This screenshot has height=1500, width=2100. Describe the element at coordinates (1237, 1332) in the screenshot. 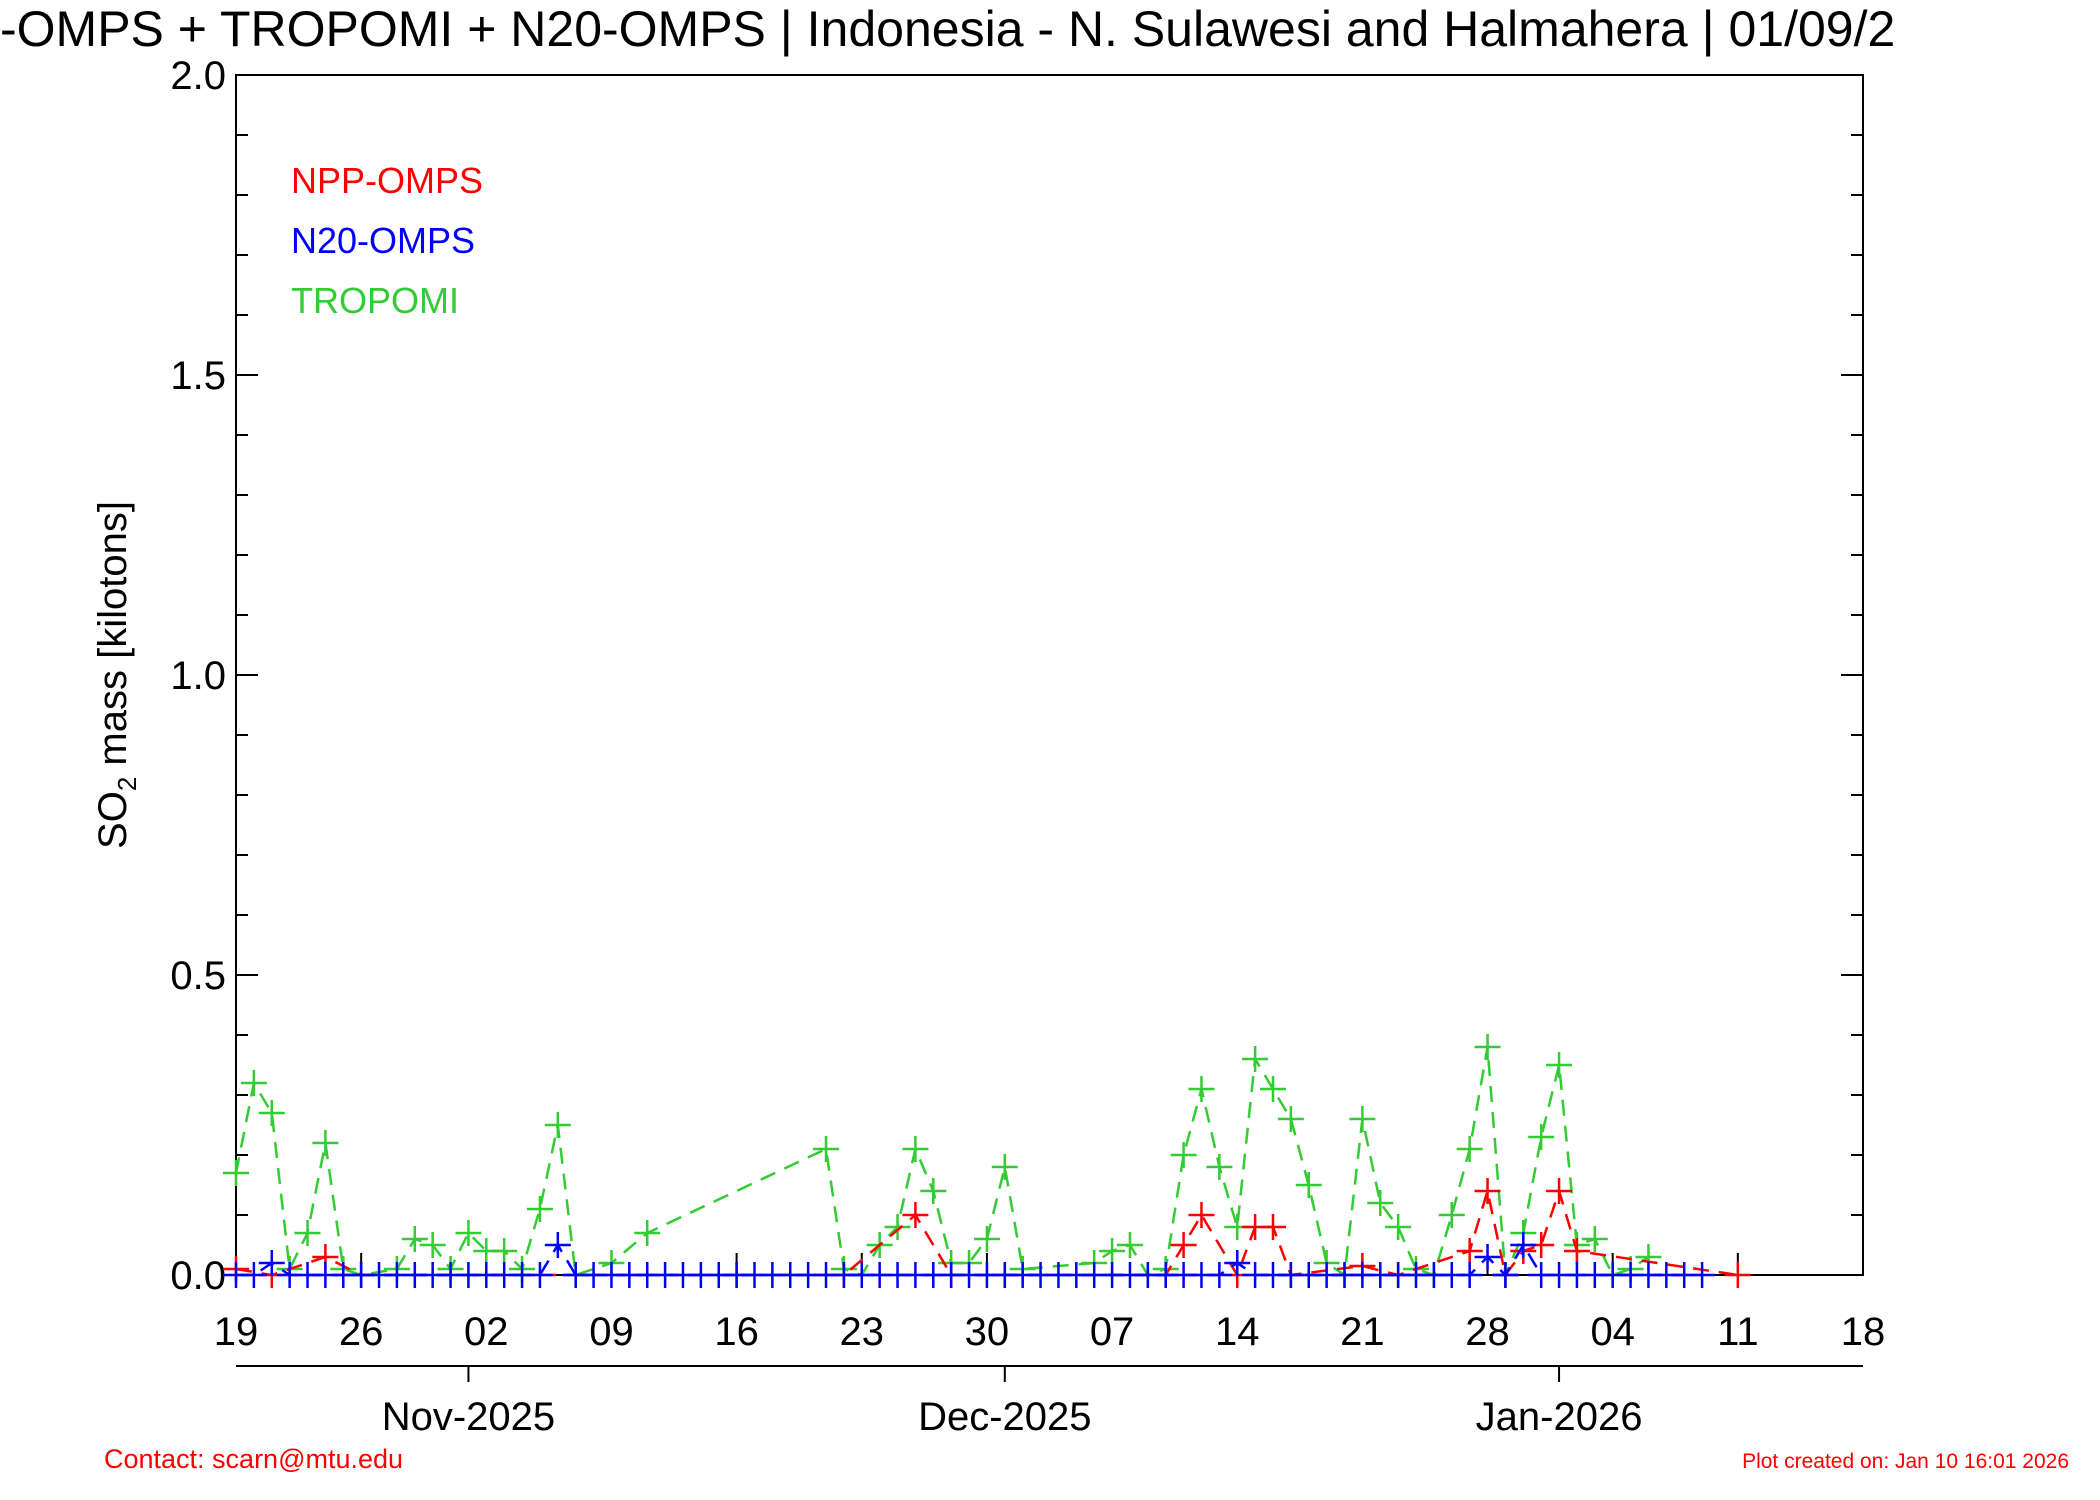

I see `x-tick-label: 14` at that location.